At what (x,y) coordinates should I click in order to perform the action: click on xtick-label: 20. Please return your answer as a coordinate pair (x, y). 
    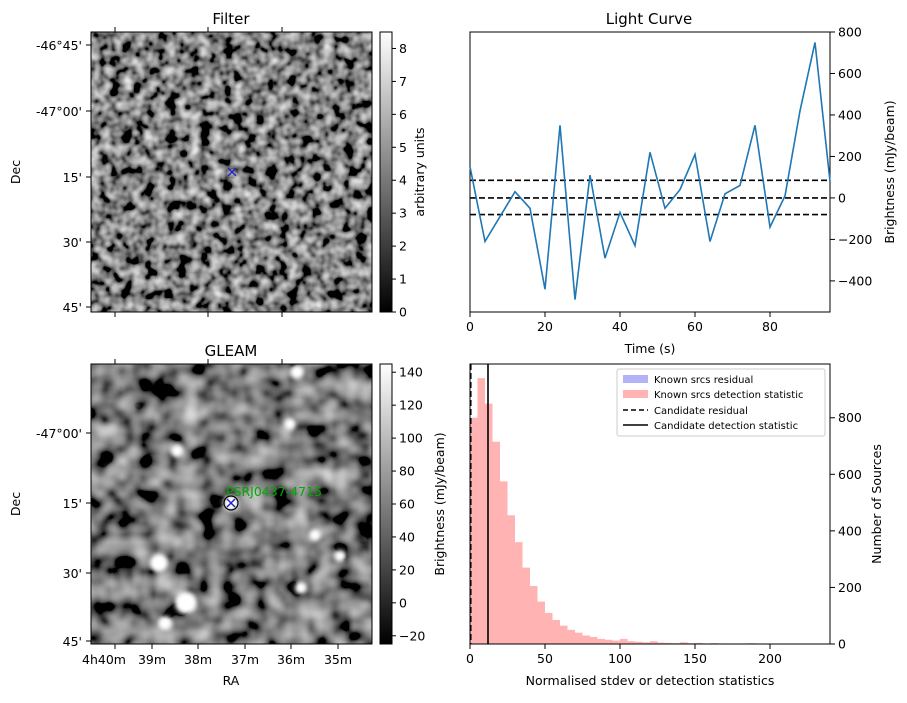
    Looking at the image, I should click on (545, 326).